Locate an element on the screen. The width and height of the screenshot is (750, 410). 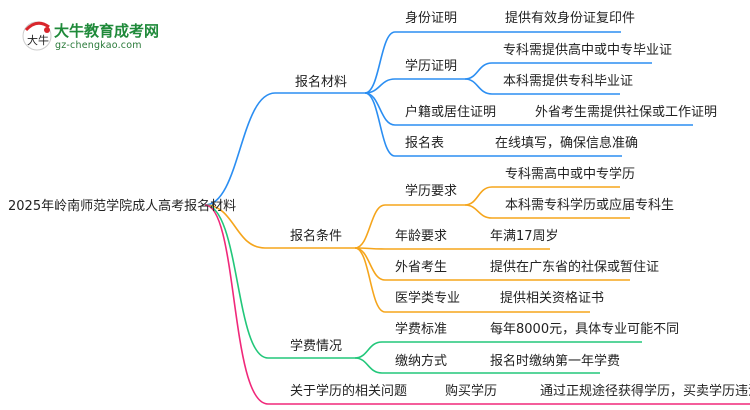
node-edu-proof: 学历证明 is located at coordinates (431, 66).